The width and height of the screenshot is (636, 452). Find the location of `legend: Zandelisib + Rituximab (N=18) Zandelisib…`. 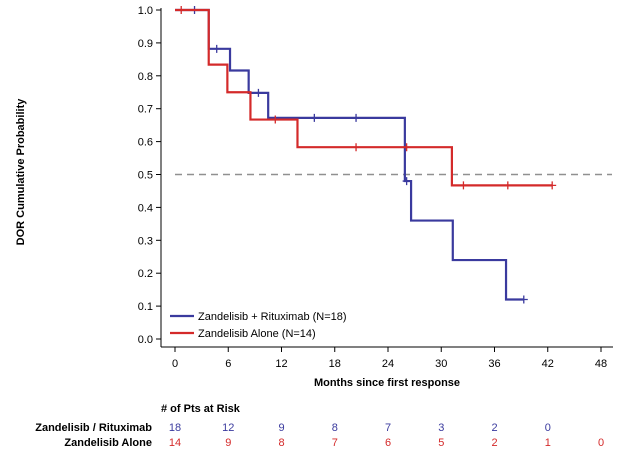

legend: Zandelisib + Rituximab (N=18) Zandelisib… is located at coordinates (273, 325).